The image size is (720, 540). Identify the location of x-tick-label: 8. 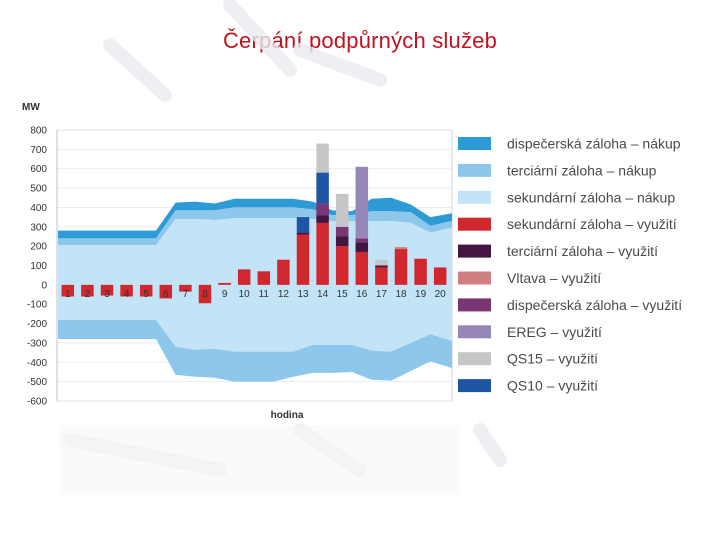
(205, 294).